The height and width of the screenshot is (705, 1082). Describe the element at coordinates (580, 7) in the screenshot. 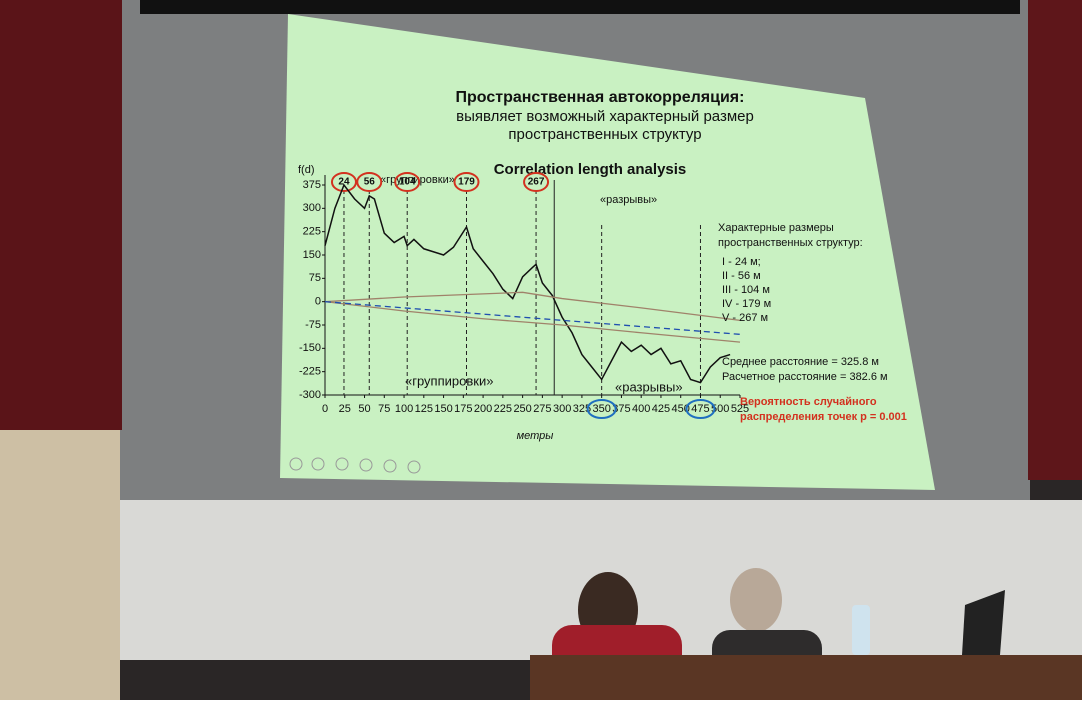

I see `ceiling` at that location.